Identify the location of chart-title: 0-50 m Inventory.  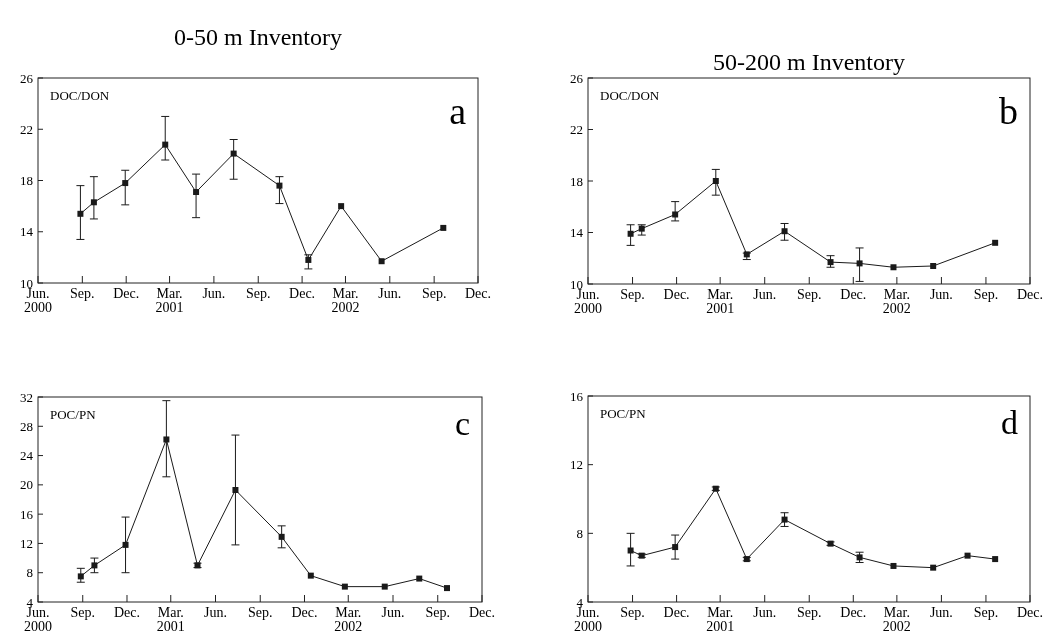
(258, 37).